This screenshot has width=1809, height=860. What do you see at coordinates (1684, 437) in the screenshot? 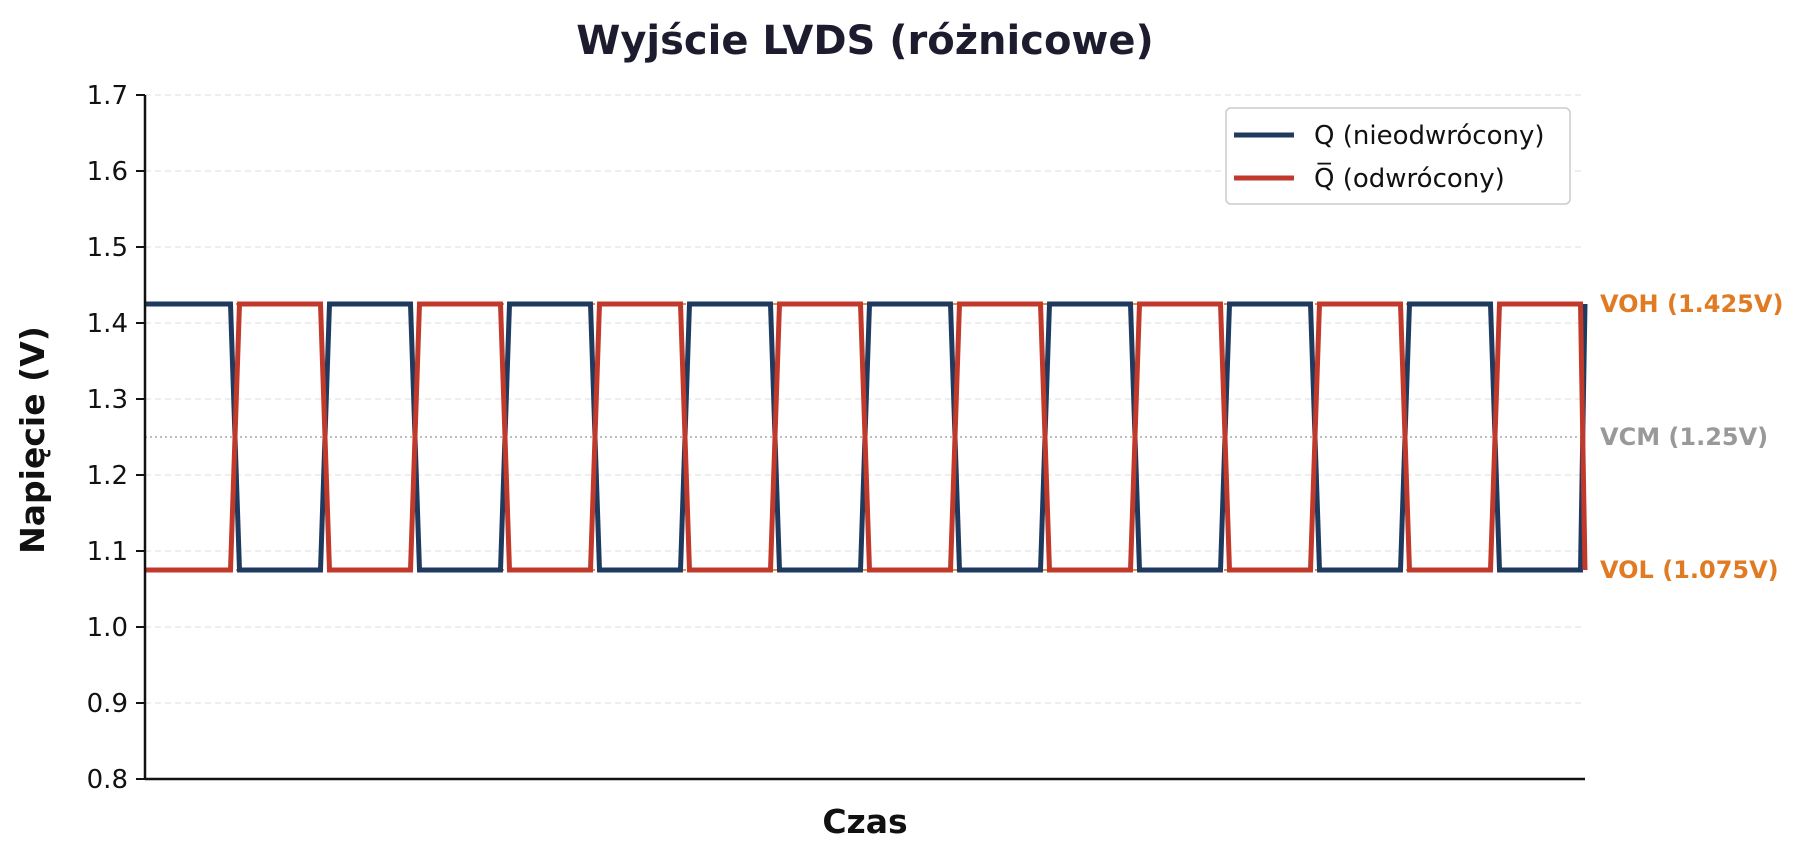
I see `reference-label: VCM (1.25V)` at bounding box center [1684, 437].